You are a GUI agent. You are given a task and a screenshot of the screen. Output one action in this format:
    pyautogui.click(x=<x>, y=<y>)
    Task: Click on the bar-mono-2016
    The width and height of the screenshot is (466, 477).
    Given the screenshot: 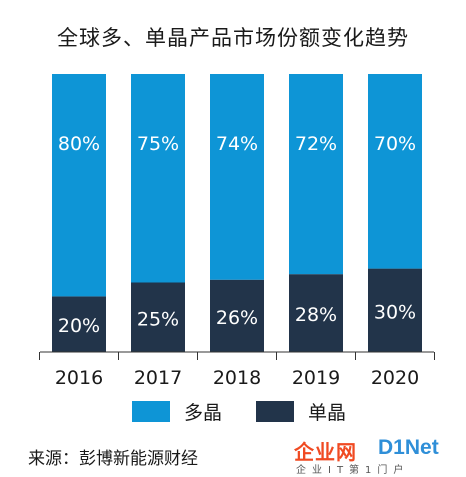 What is the action you would take?
    pyautogui.click(x=79, y=324)
    